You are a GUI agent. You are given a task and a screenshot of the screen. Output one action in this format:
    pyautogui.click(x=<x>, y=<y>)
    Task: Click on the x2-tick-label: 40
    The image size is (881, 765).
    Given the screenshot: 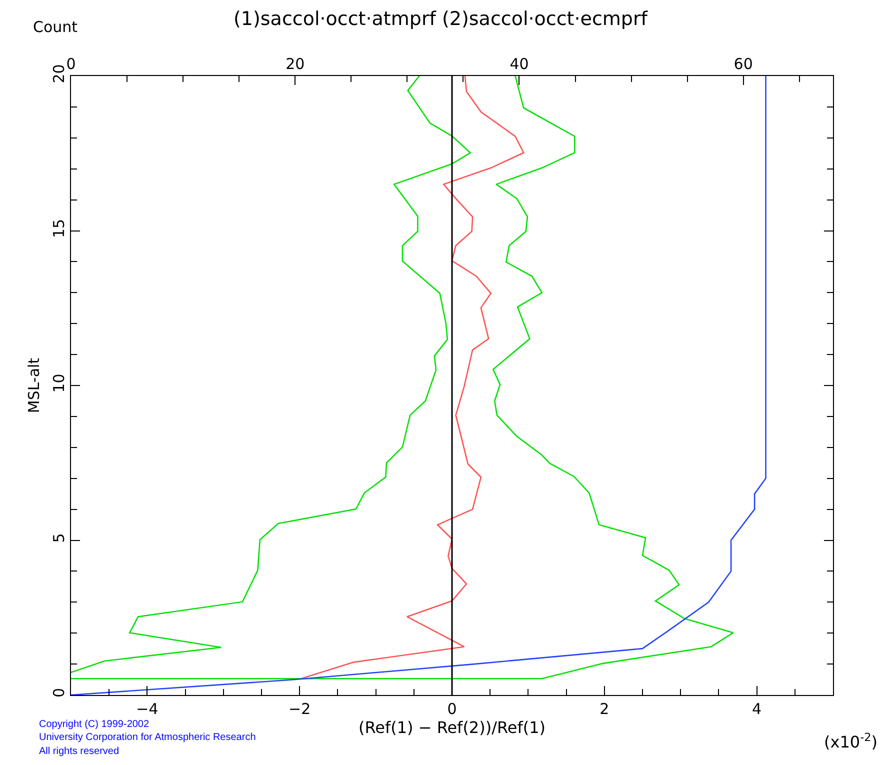 What is the action you would take?
    pyautogui.click(x=519, y=63)
    